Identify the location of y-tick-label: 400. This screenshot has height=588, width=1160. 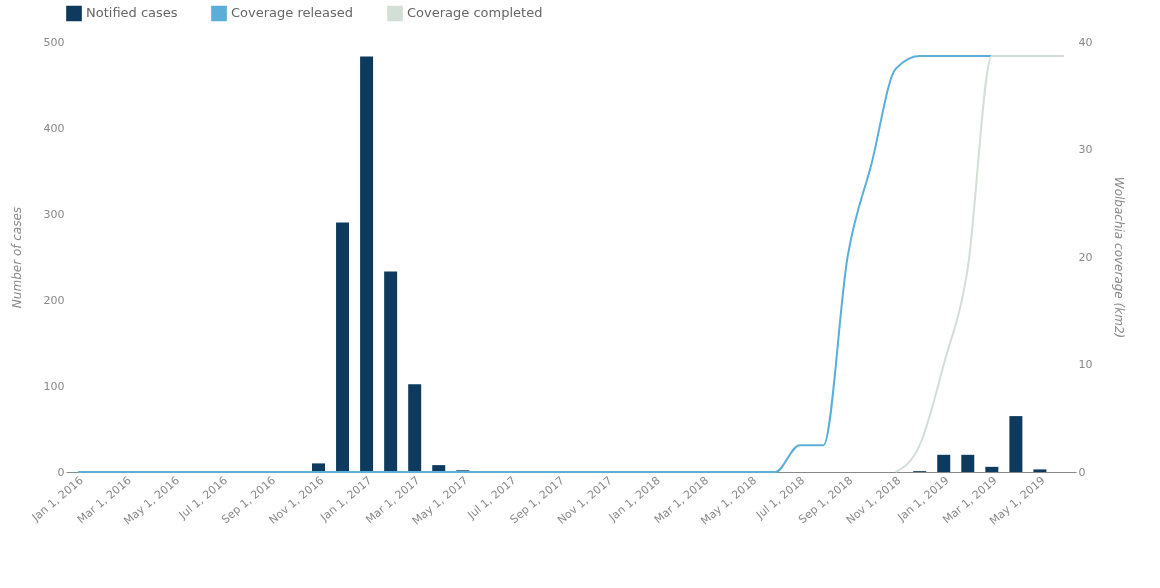
(54, 128).